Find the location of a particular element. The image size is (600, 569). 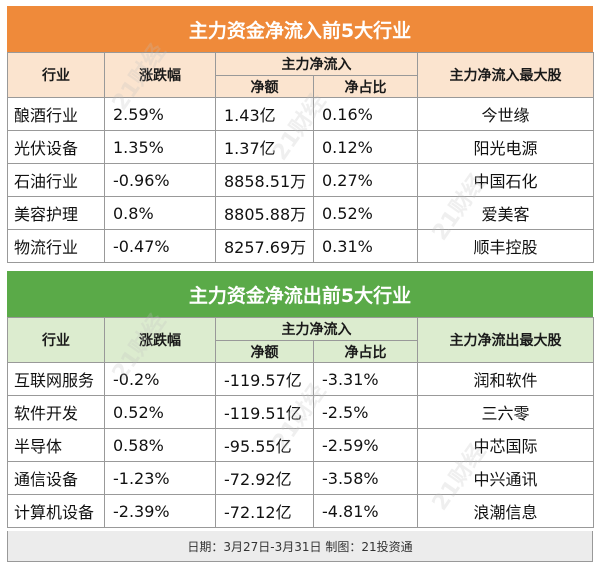

top-stock-cell: 阳光电源 is located at coordinates (505, 147).